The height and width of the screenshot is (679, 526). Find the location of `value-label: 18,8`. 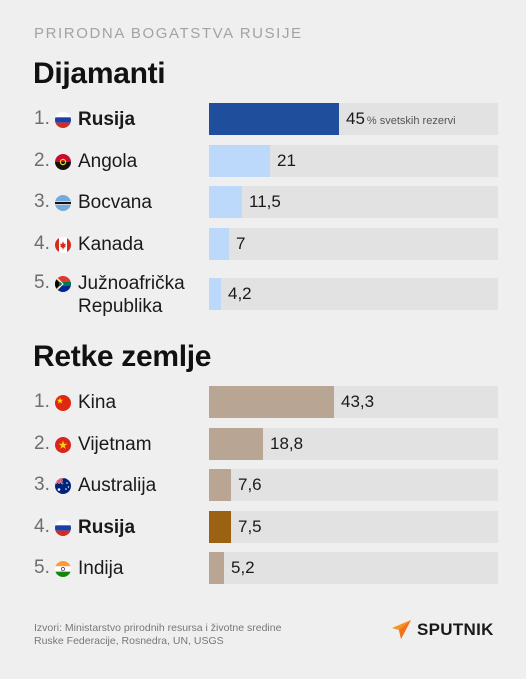

value-label: 18,8 is located at coordinates (286, 444).